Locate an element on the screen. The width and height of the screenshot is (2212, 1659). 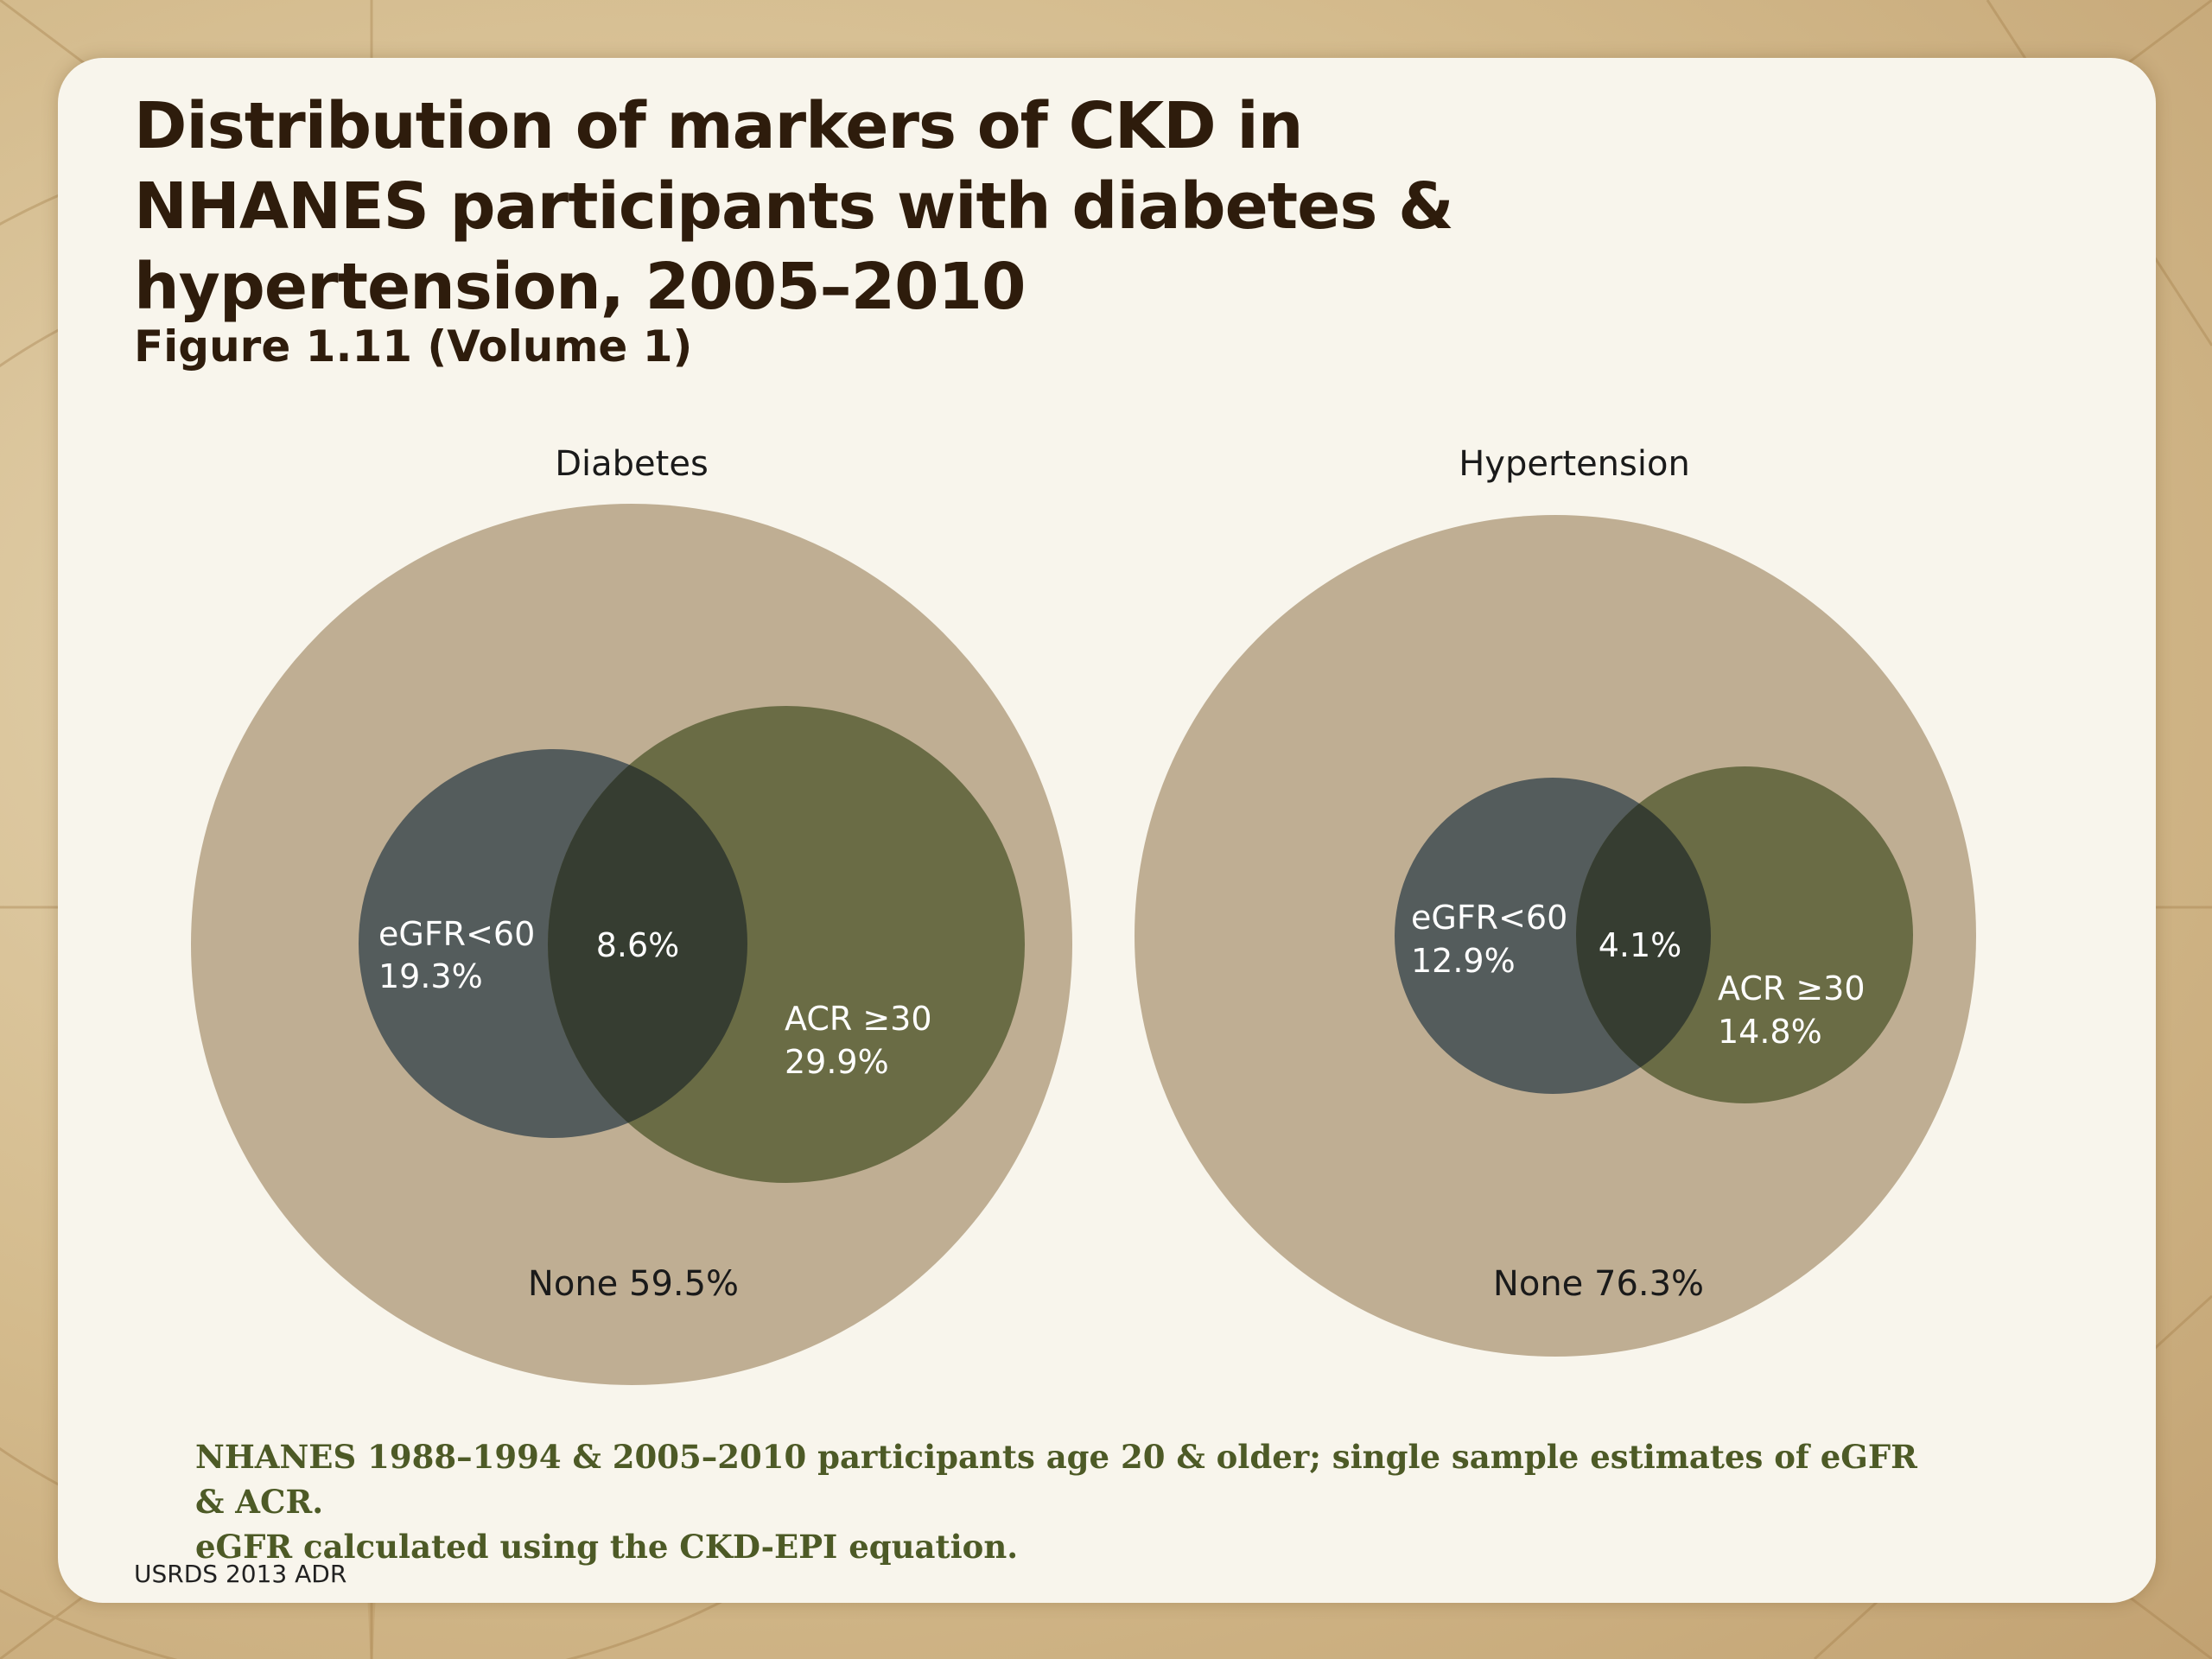
hypertension-egfr-value: 12.9% is located at coordinates (1463, 961).